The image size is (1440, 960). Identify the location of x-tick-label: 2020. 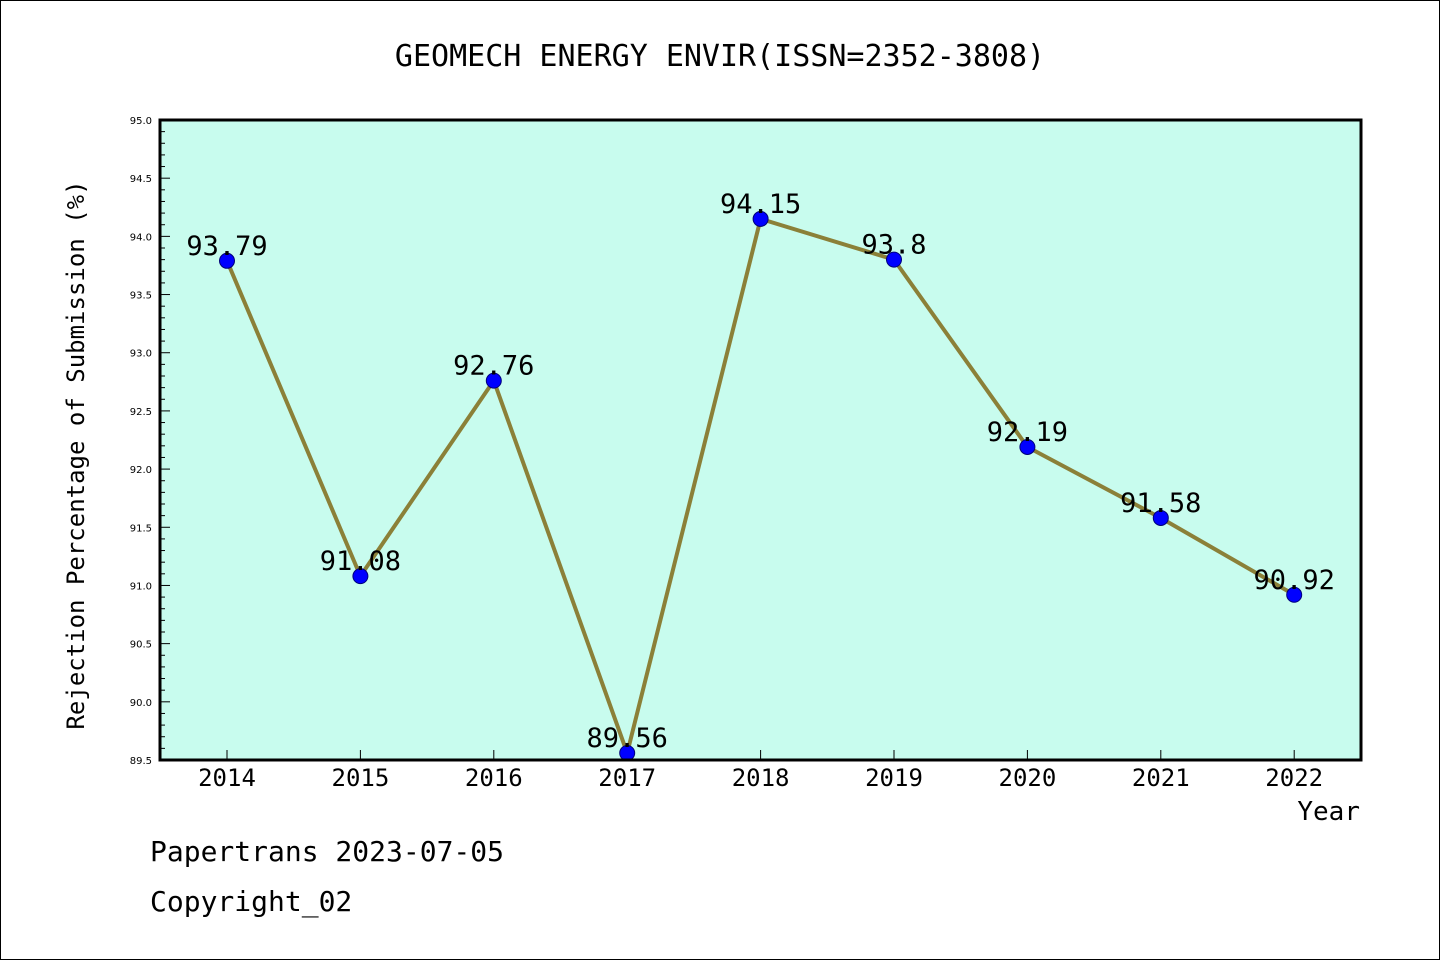
(1028, 778).